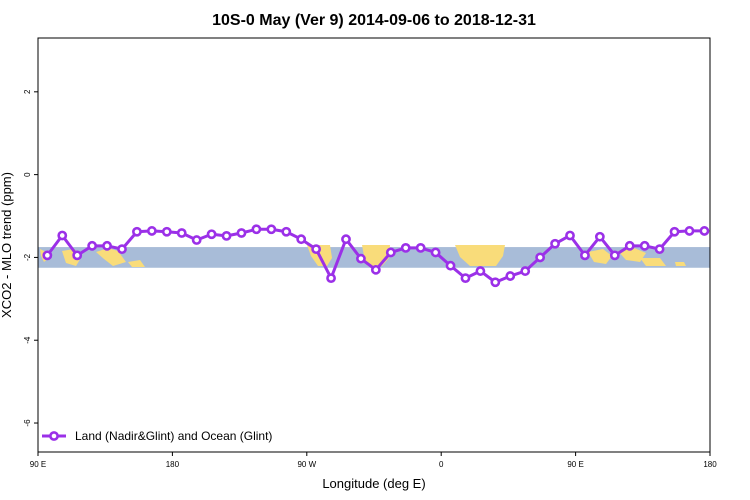  I want to click on series-layer, so click(376, 256).